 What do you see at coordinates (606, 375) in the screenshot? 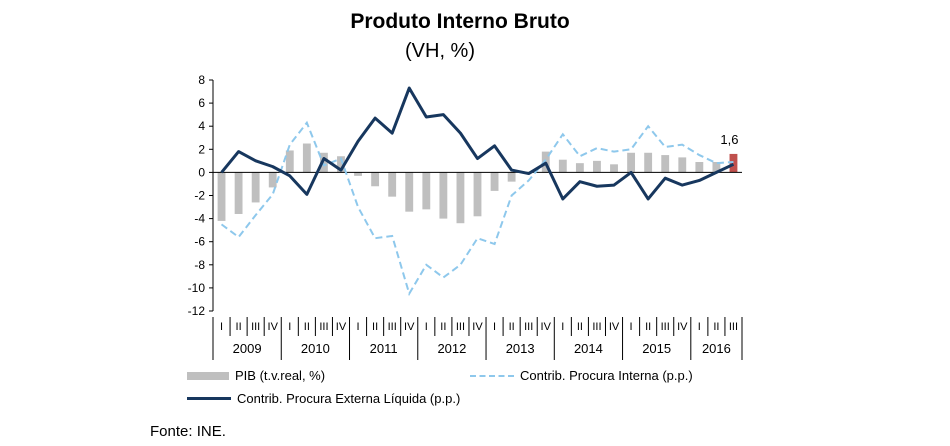
I see `legend-interna-label: Contrib. Procura Interna (p.p.)` at bounding box center [606, 375].